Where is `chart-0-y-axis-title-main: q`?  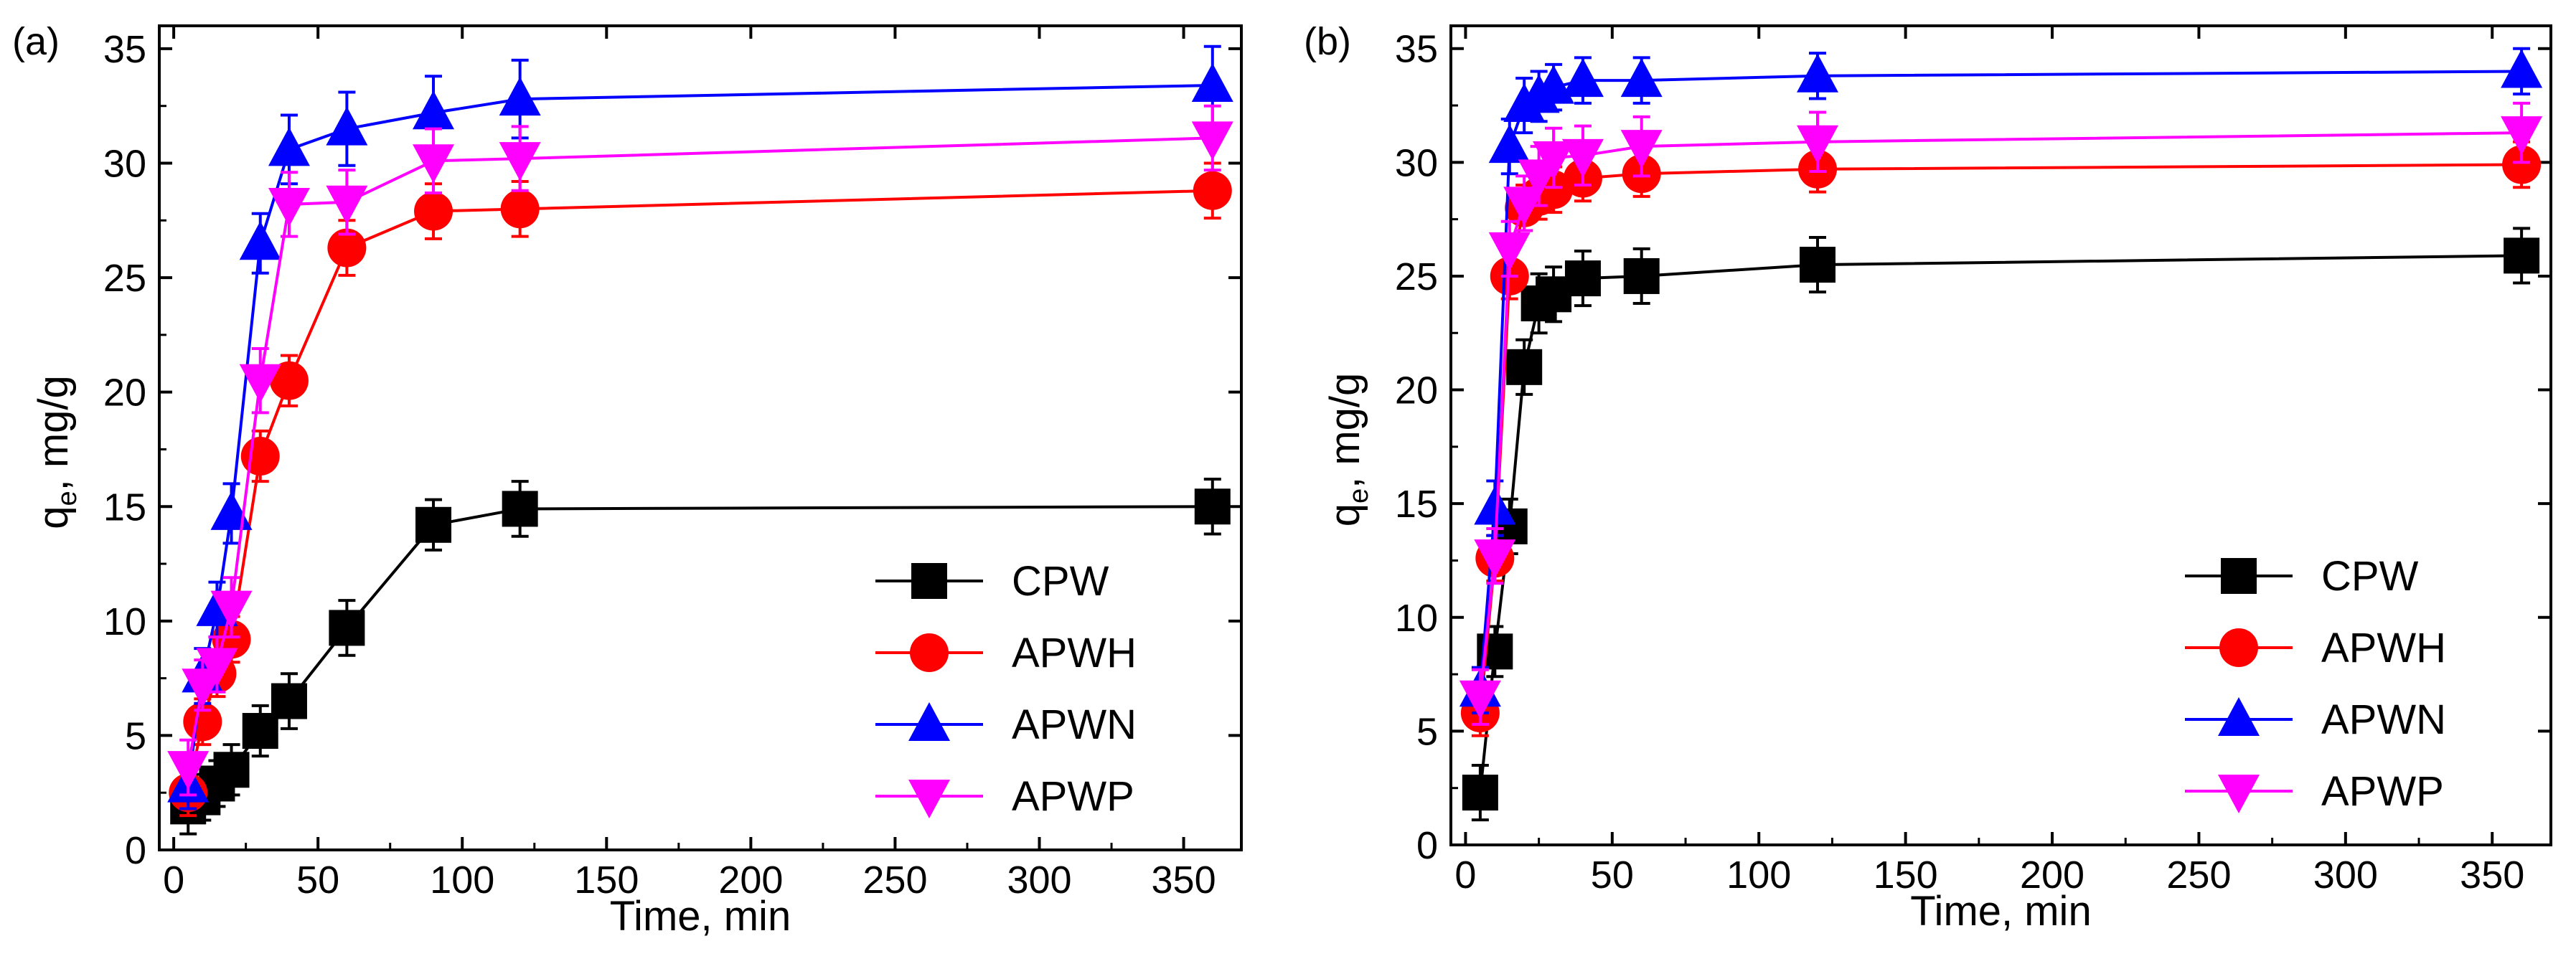 chart-0-y-axis-title-main: q is located at coordinates (53, 517).